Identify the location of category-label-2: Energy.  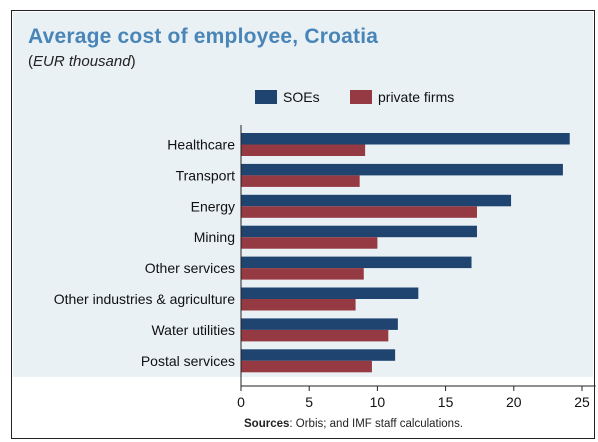
(213, 206).